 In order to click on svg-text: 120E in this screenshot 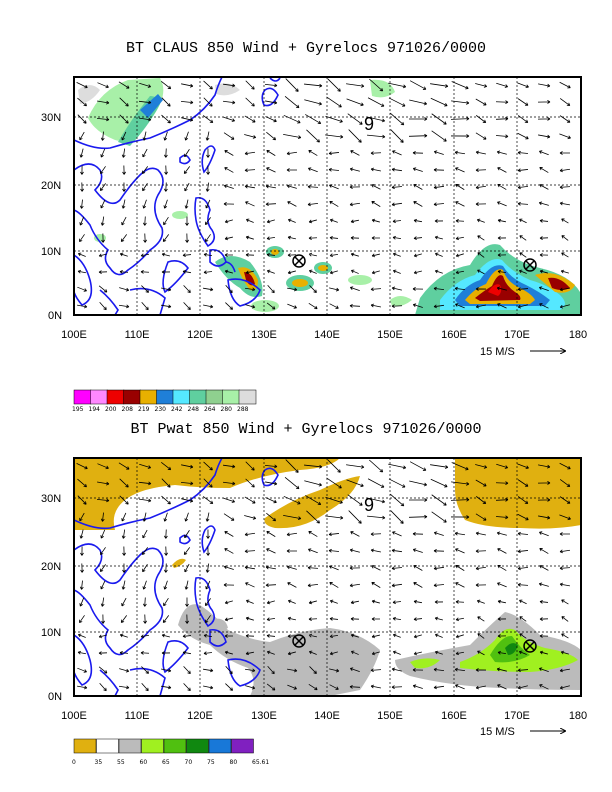, I will do `click(200, 335)`.